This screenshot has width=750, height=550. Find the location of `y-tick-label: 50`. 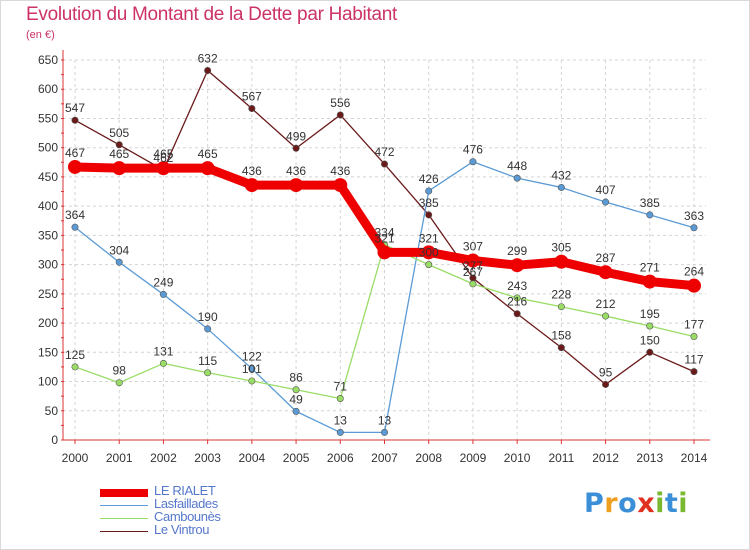

y-tick-label: 50 is located at coordinates (52, 411).